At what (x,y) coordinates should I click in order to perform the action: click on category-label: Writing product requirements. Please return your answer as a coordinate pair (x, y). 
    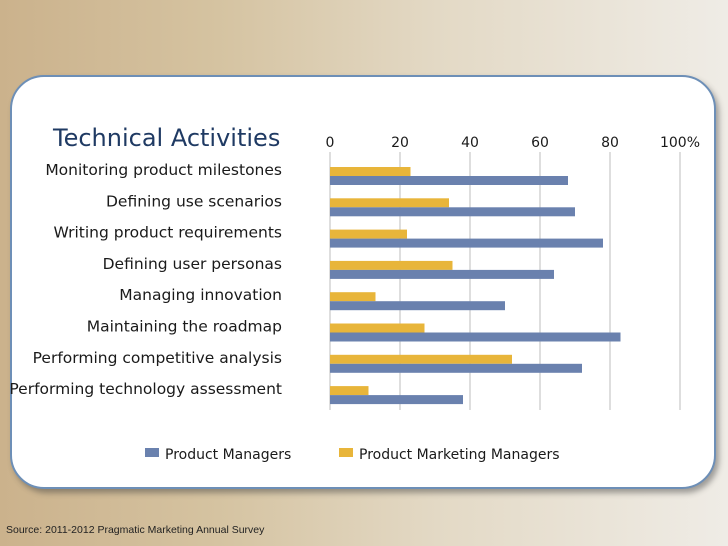
    Looking at the image, I should click on (167, 233).